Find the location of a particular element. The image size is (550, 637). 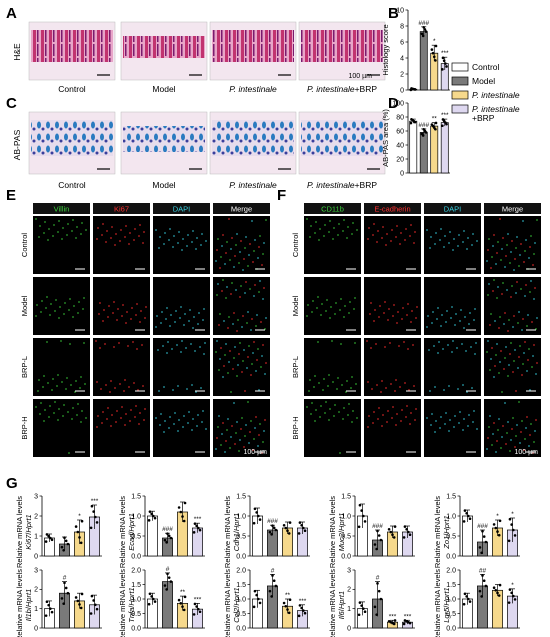

significance-1: ## is located at coordinates (483, 570).